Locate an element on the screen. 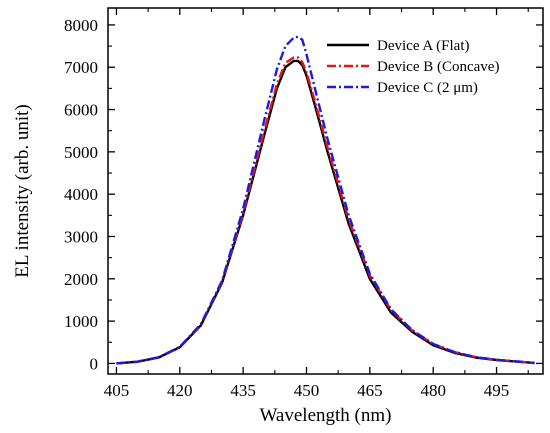  x-tick-label: 435 is located at coordinates (243, 390).